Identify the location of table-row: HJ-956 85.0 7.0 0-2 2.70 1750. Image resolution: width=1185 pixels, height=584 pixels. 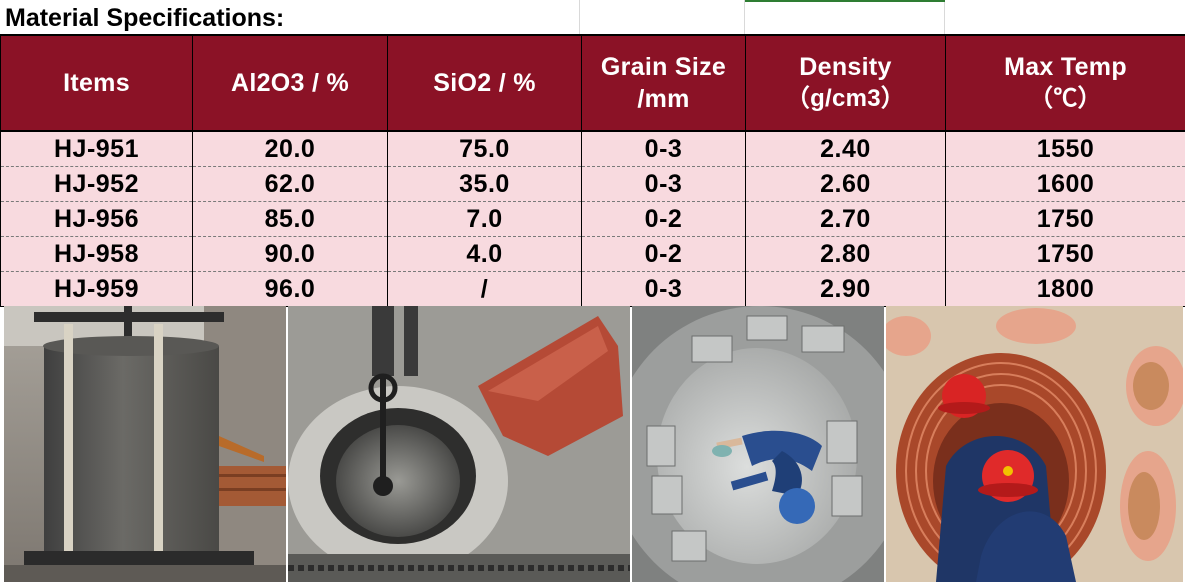
(592, 219).